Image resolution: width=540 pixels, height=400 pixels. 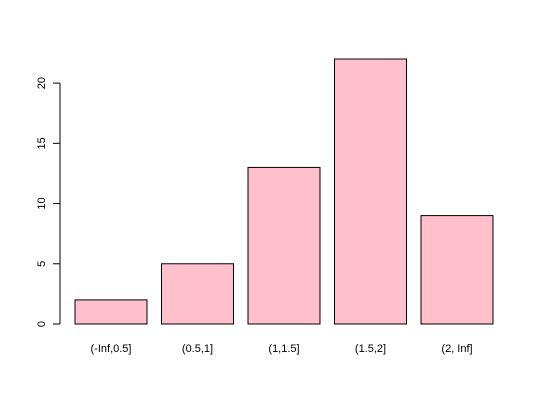 I want to click on y-tick-label: 0, so click(x=42, y=324).